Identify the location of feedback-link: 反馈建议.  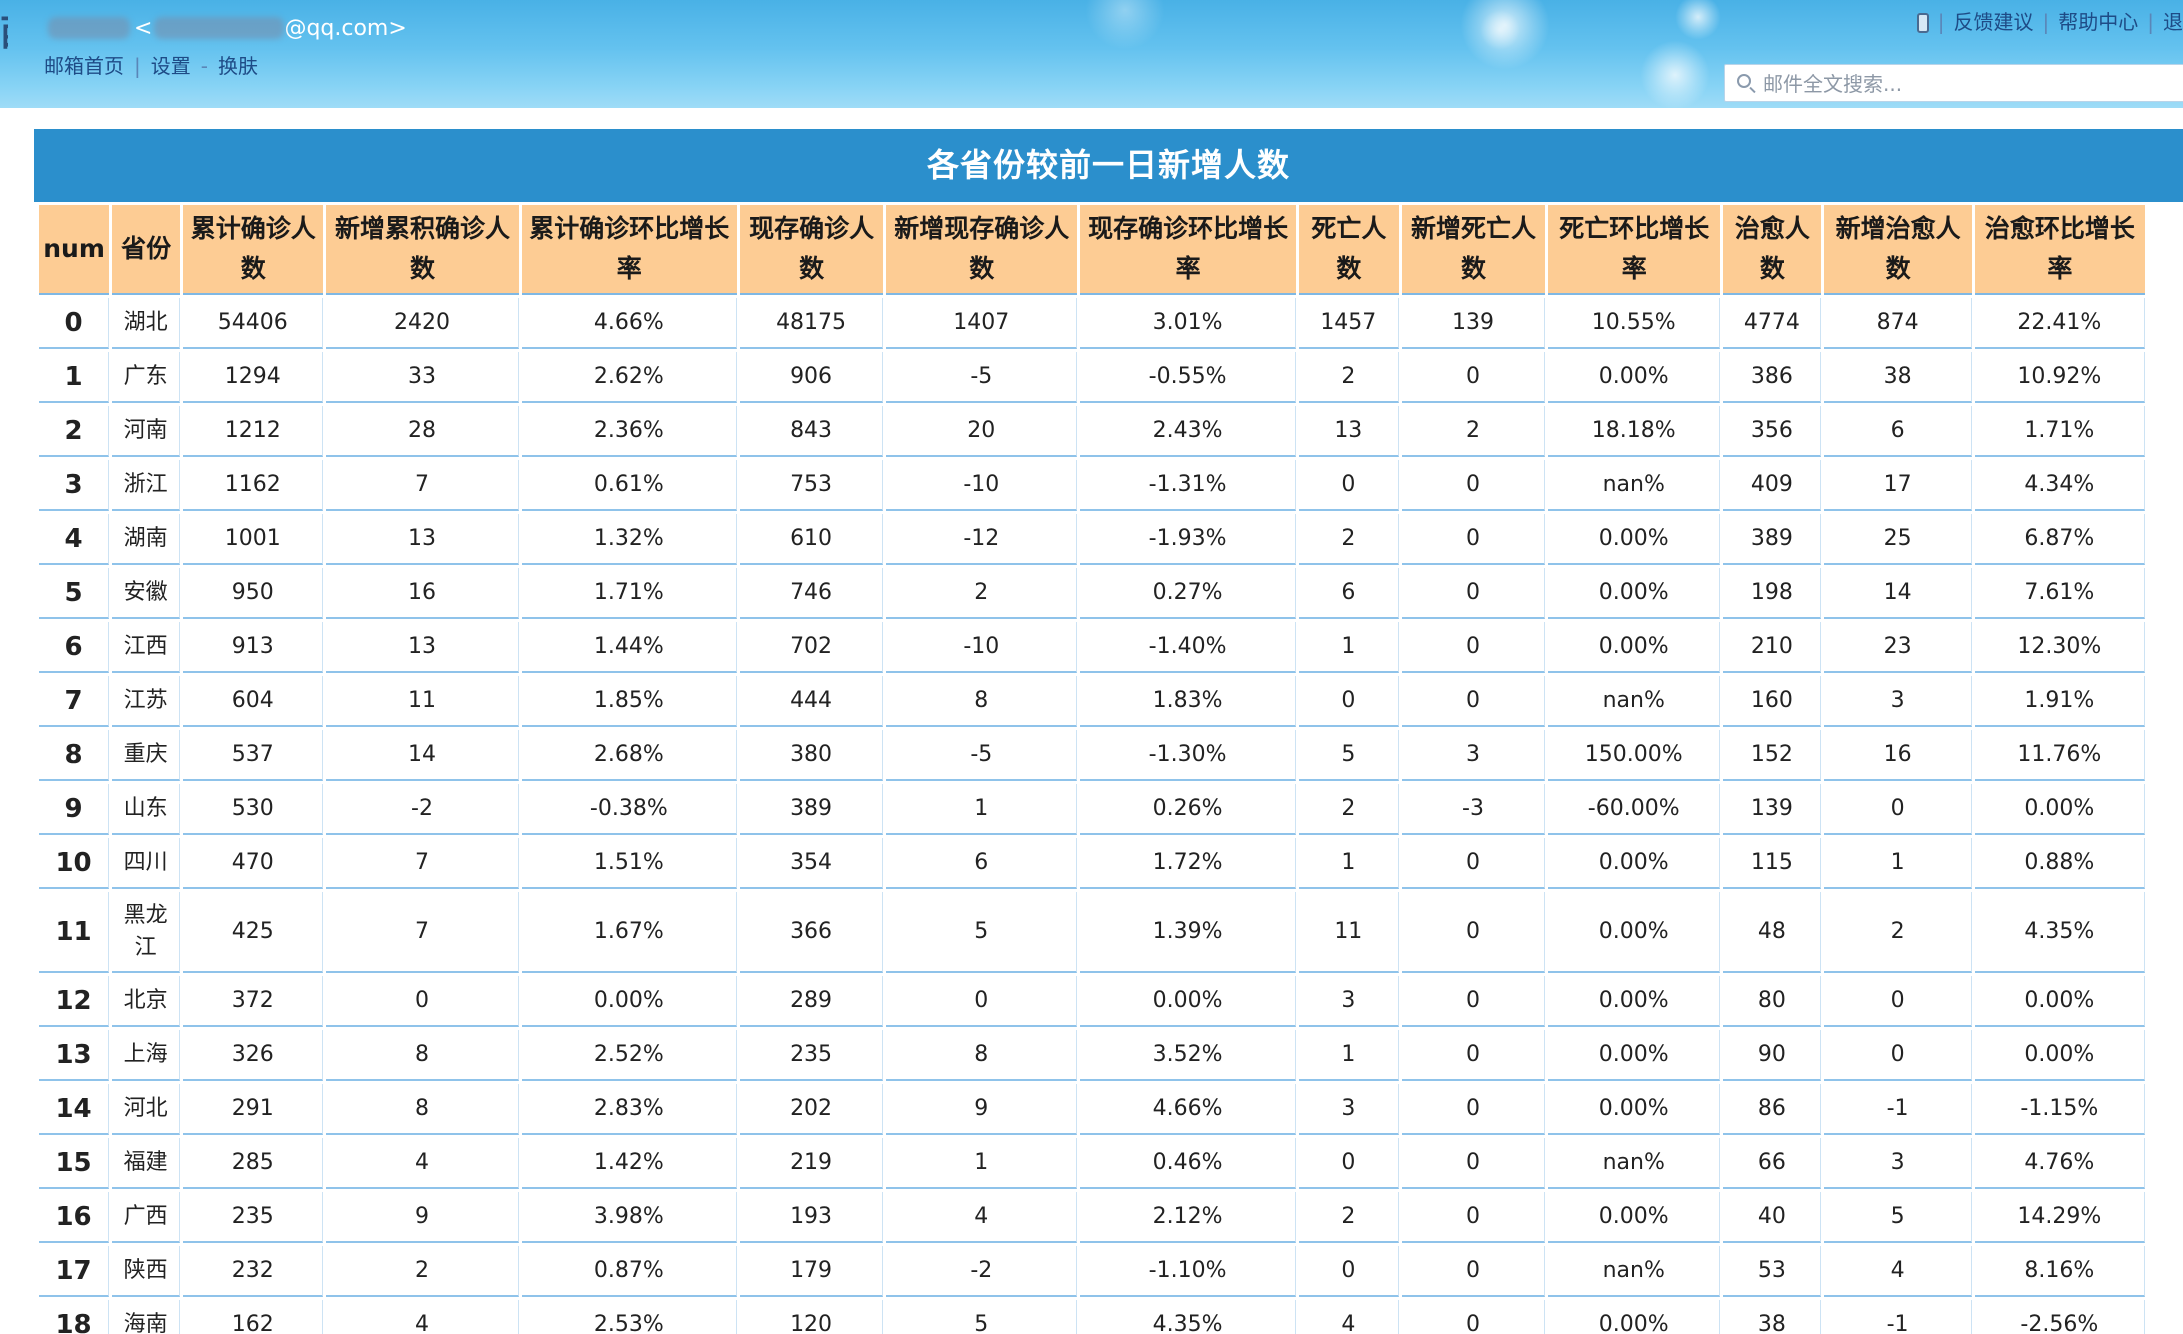
(1993, 22).